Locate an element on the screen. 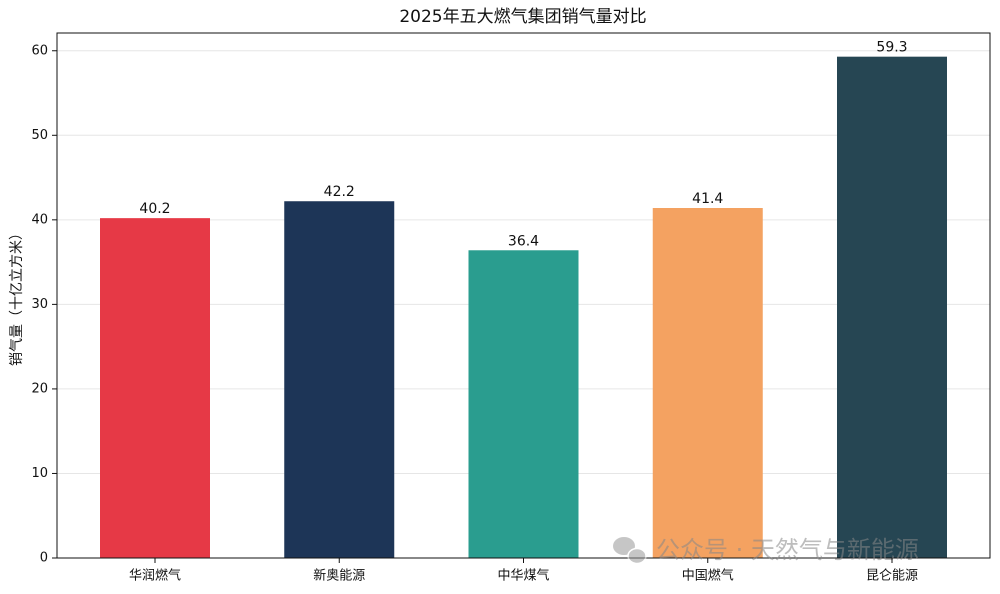 The height and width of the screenshot is (594, 1000). y-tick-label: 20 is located at coordinates (39, 388).